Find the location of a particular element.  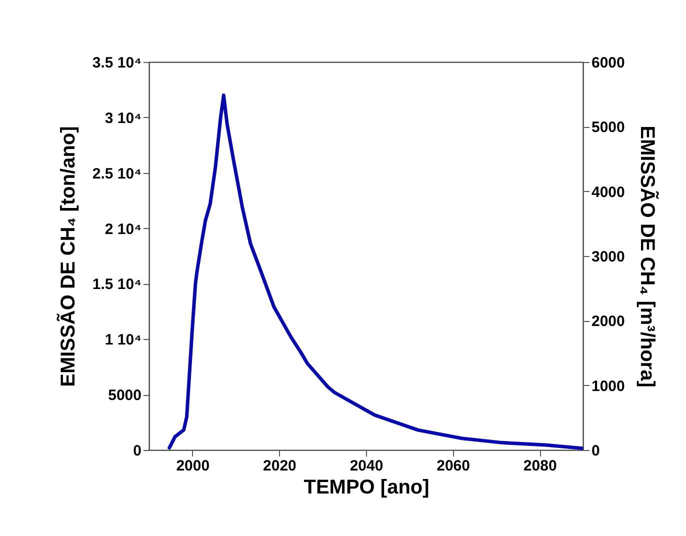

y2-tick-label: 3000 is located at coordinates (608, 257).